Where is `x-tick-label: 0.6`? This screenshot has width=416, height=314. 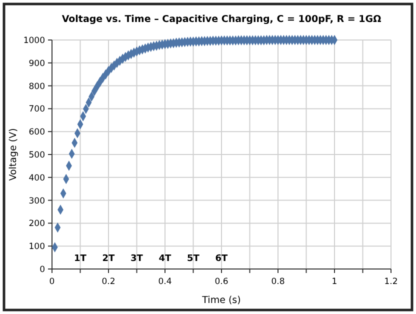
x-tick-label: 0.6 is located at coordinates (221, 282).